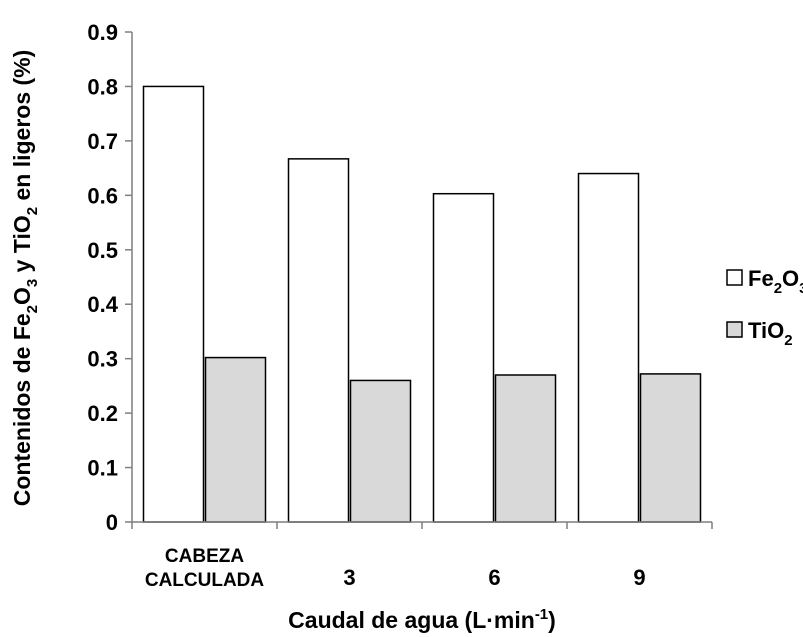 This screenshot has width=803, height=637. Describe the element at coordinates (102, 304) in the screenshot. I see `y-tick-label: 0.4` at that location.